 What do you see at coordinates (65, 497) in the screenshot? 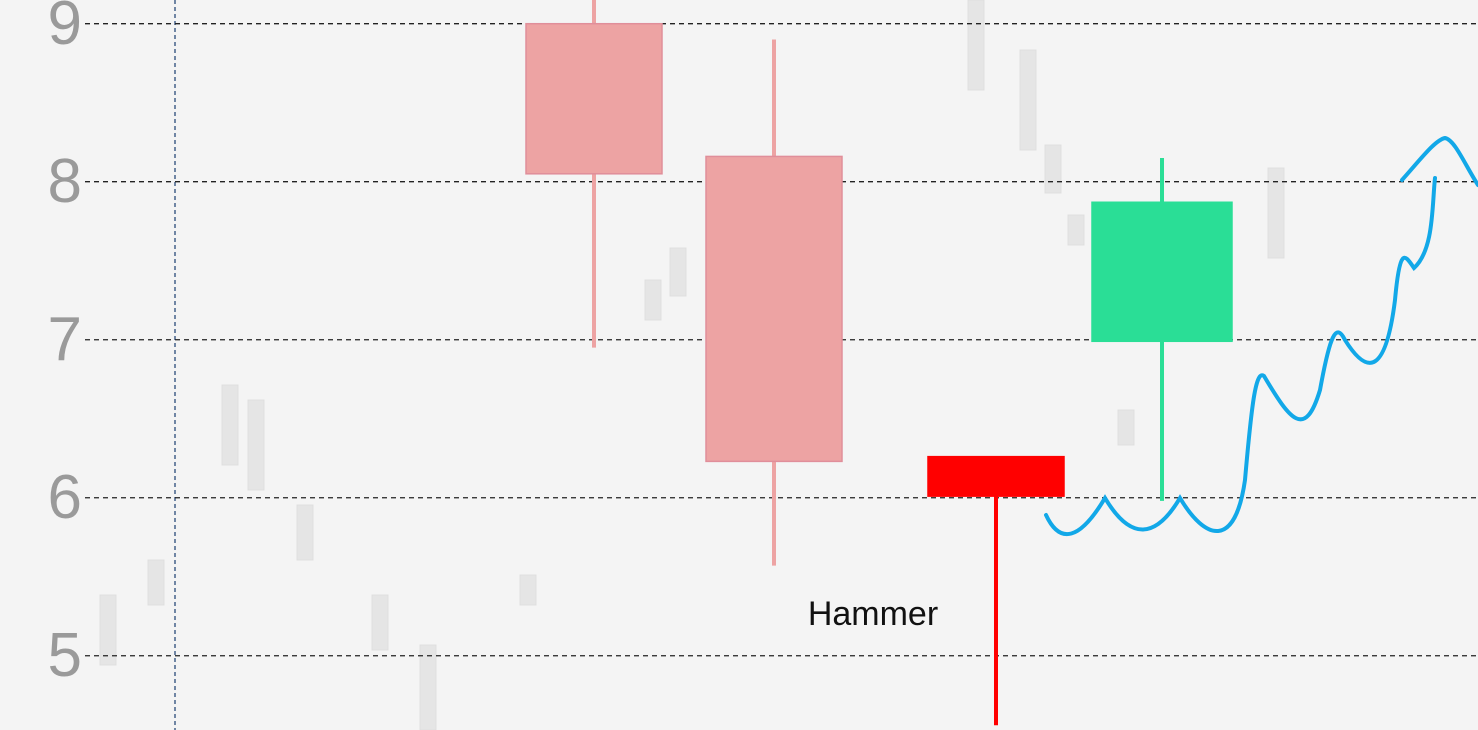
I see `y-tick-label: 6` at bounding box center [65, 497].